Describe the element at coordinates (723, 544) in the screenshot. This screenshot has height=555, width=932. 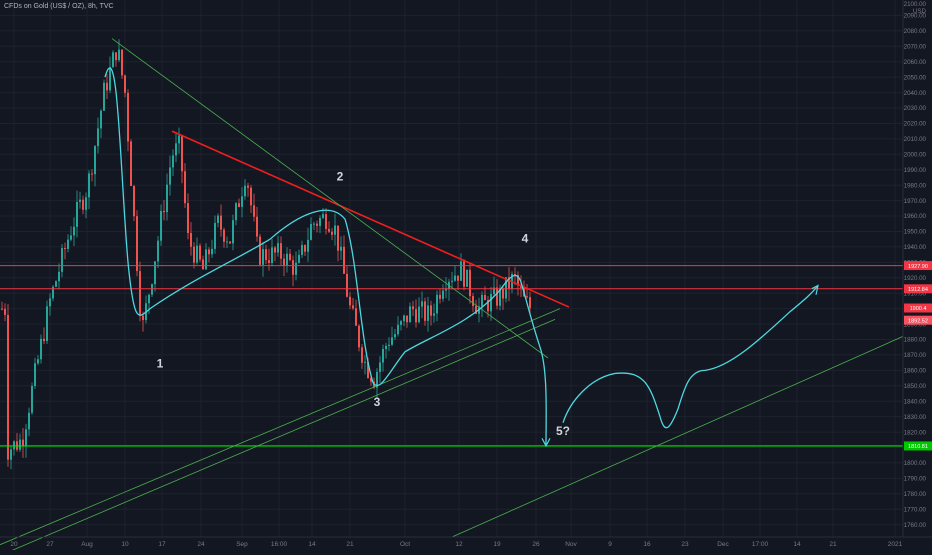
I see `time-tick-label: Dec` at that location.